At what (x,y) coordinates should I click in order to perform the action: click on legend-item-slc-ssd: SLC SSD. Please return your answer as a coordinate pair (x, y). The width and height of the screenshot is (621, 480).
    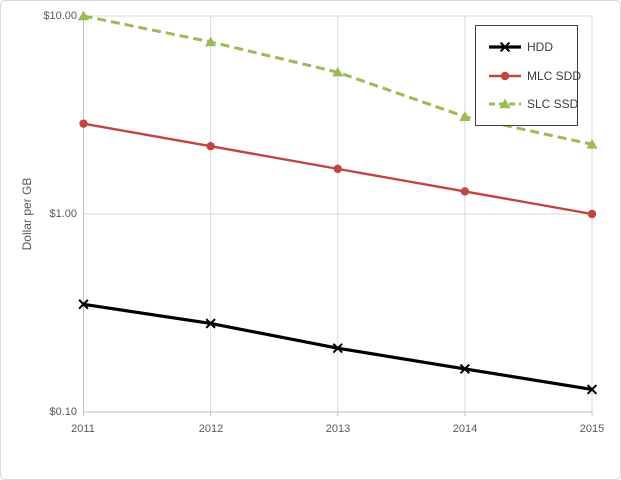
    Looking at the image, I should click on (534, 103).